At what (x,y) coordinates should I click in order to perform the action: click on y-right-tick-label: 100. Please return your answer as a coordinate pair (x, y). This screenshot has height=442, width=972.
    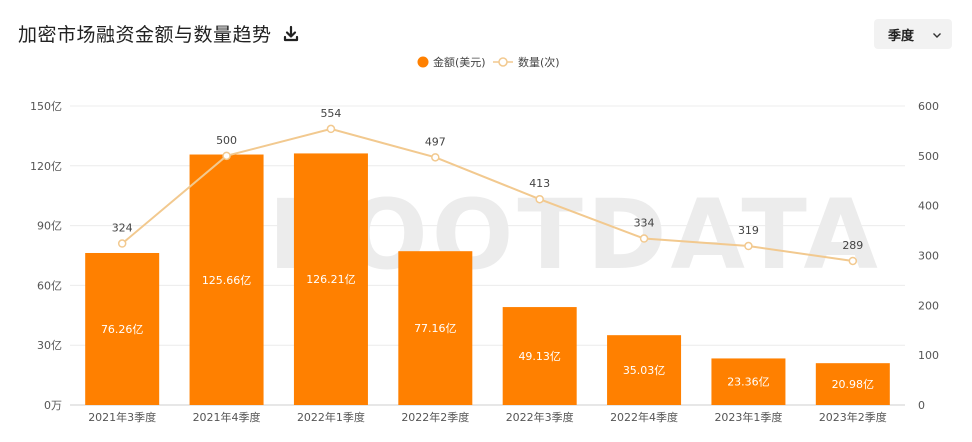
    Looking at the image, I should click on (928, 355).